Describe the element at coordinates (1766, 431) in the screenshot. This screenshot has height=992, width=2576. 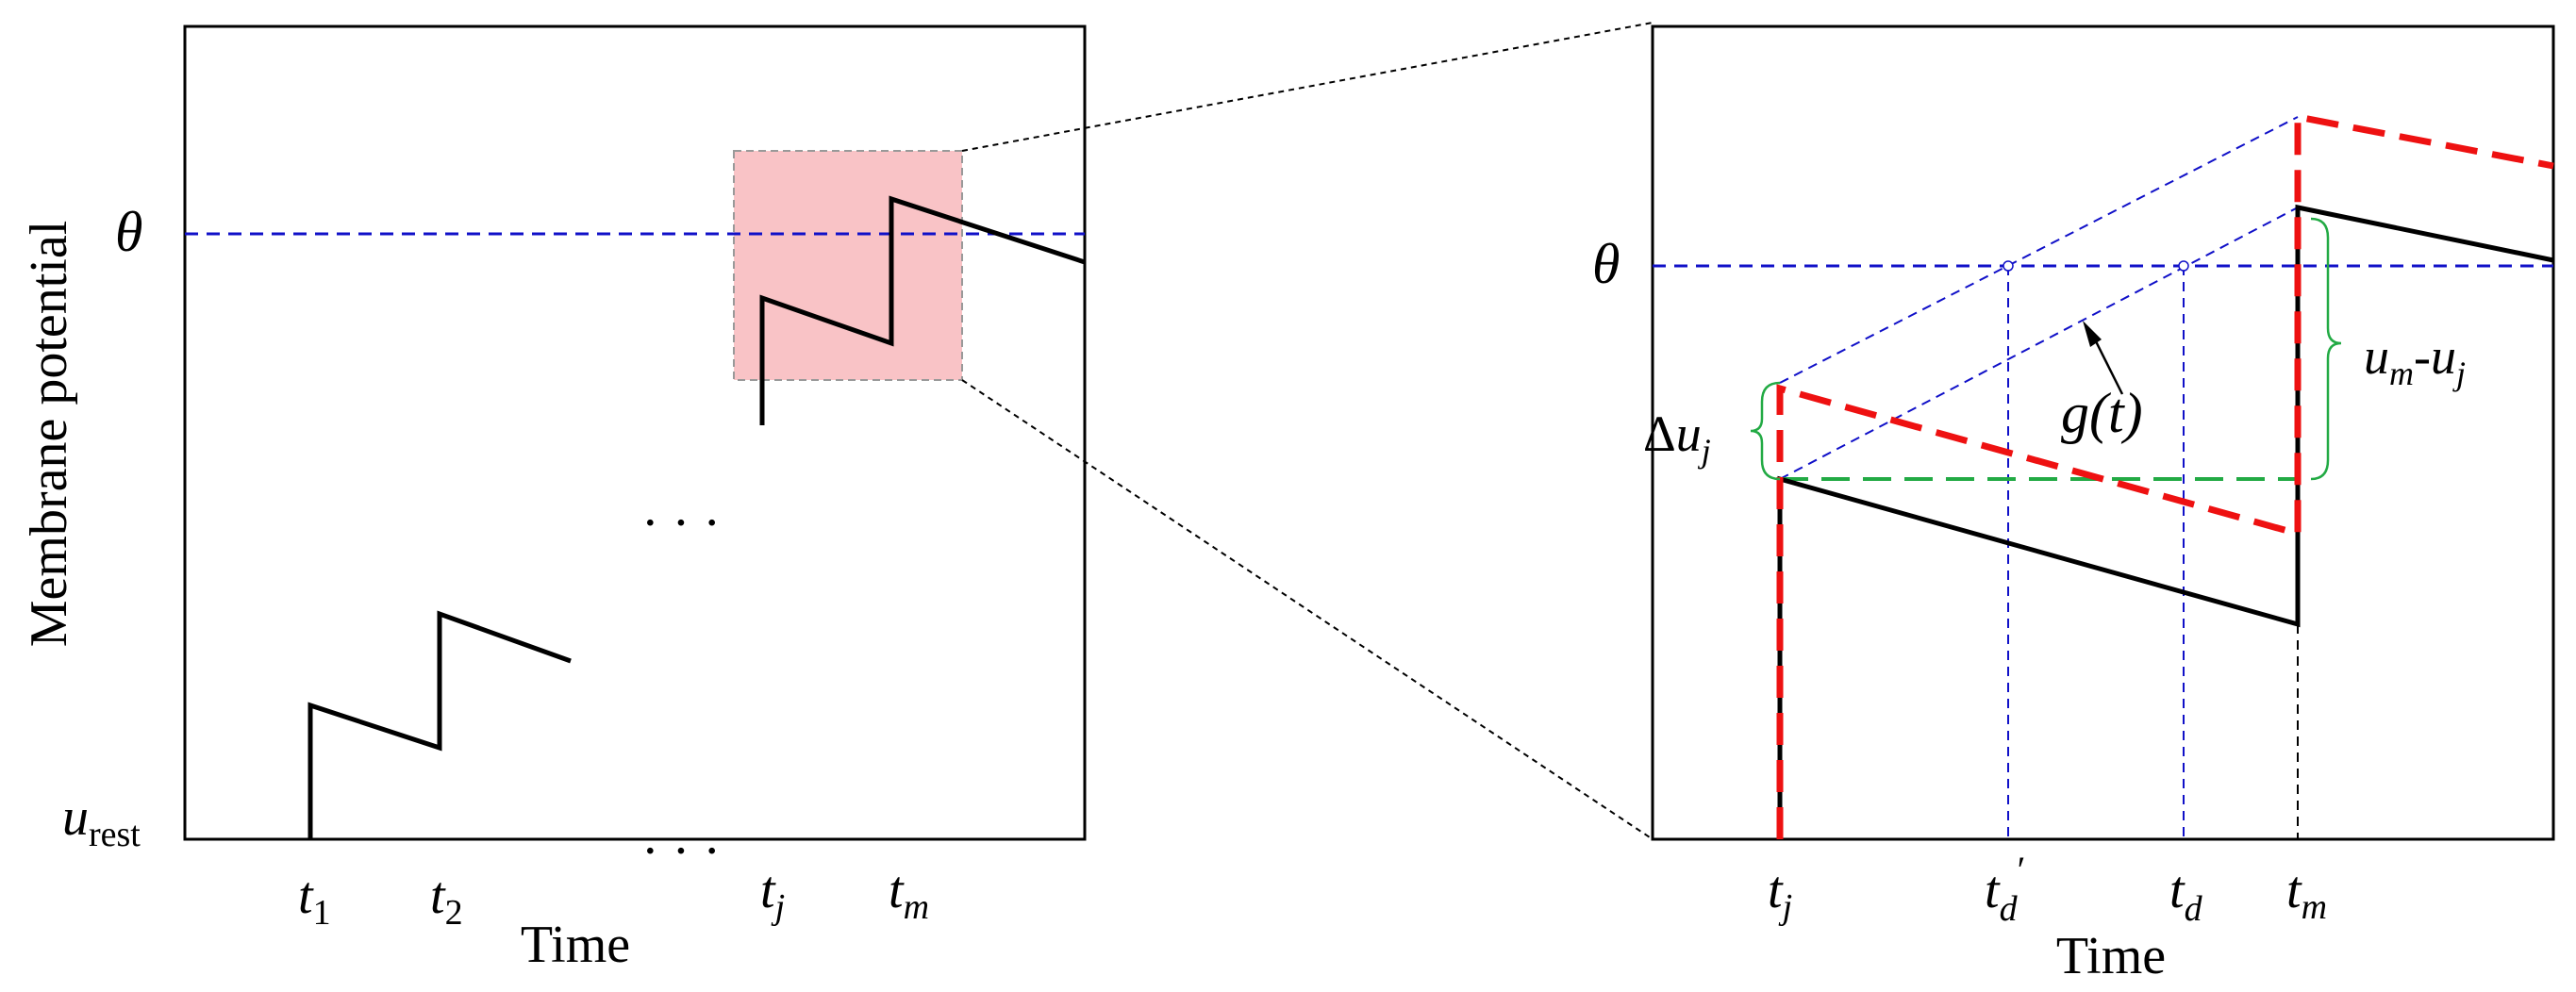
I see `delta-uj-brace` at that location.